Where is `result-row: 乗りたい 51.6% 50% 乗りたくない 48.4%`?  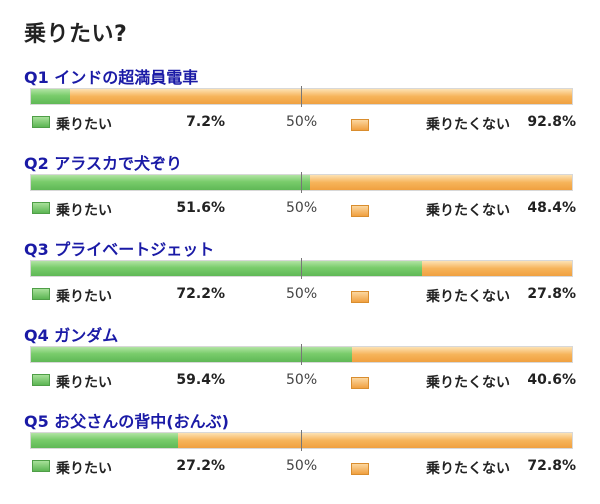
result-row: 乗りたい 51.6% 50% 乗りたくない 48.4% is located at coordinates (300, 209).